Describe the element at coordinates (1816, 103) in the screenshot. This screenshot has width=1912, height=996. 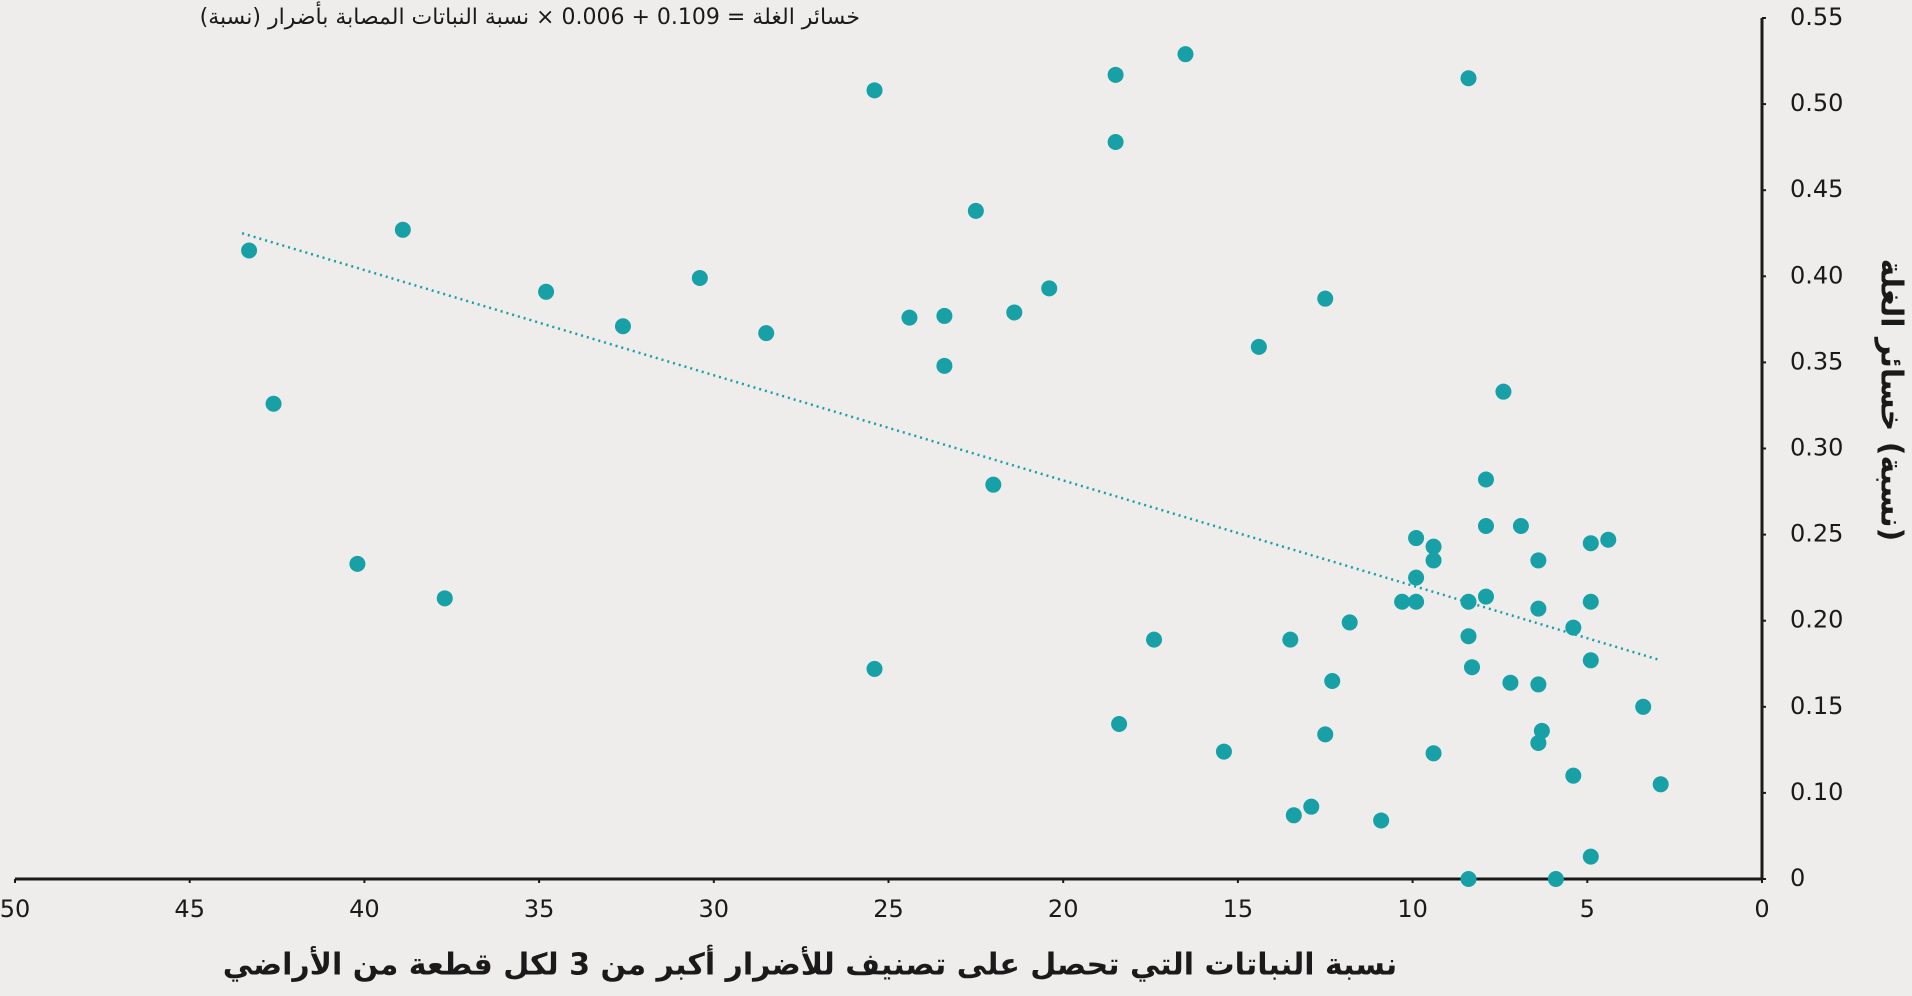
I see `y-tick-label: 0.50` at that location.